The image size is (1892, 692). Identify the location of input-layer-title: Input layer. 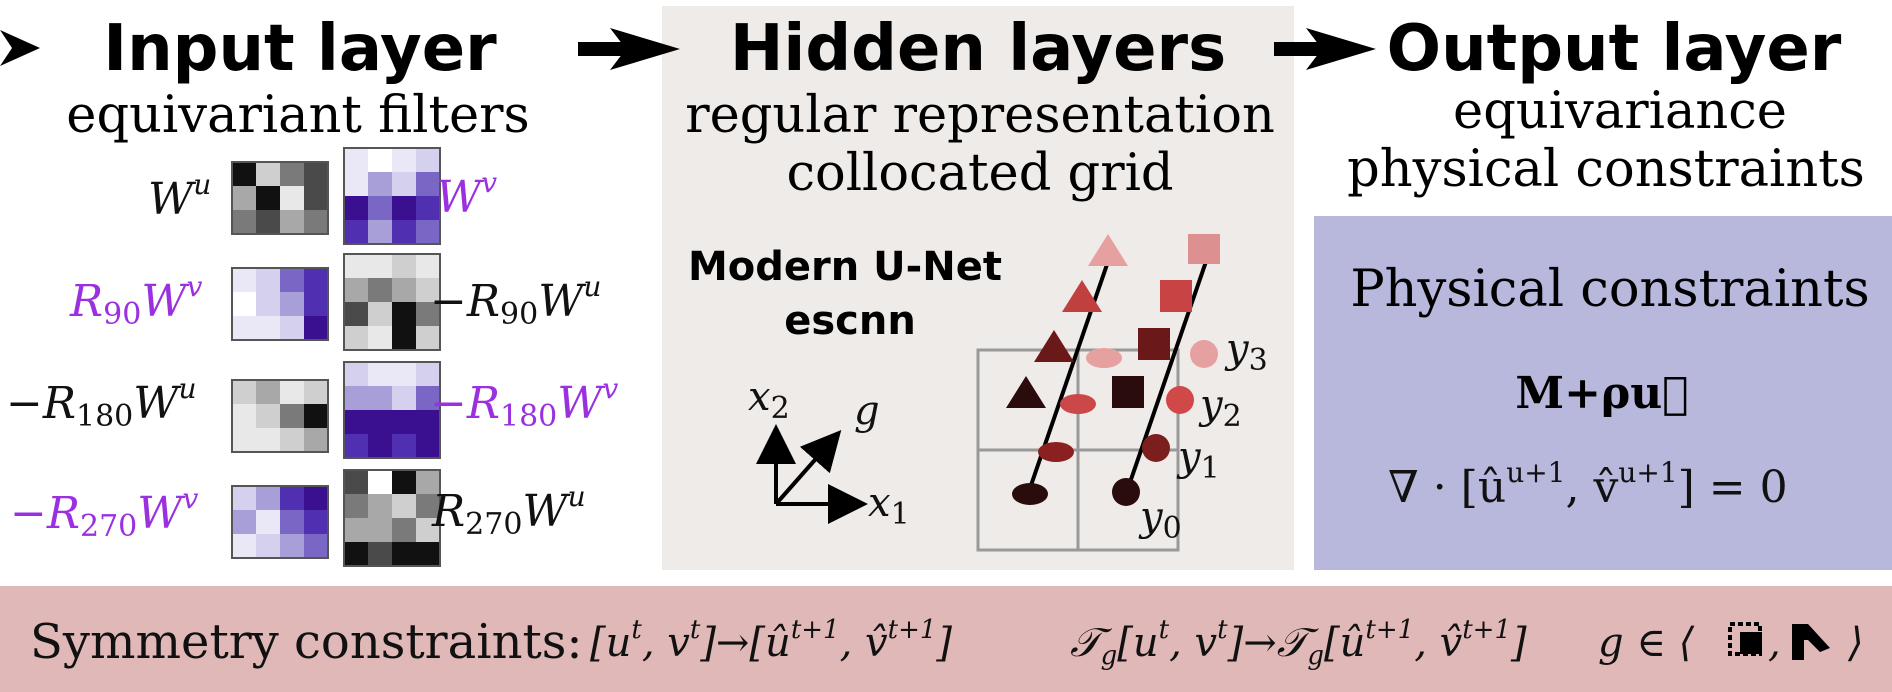
(300, 49).